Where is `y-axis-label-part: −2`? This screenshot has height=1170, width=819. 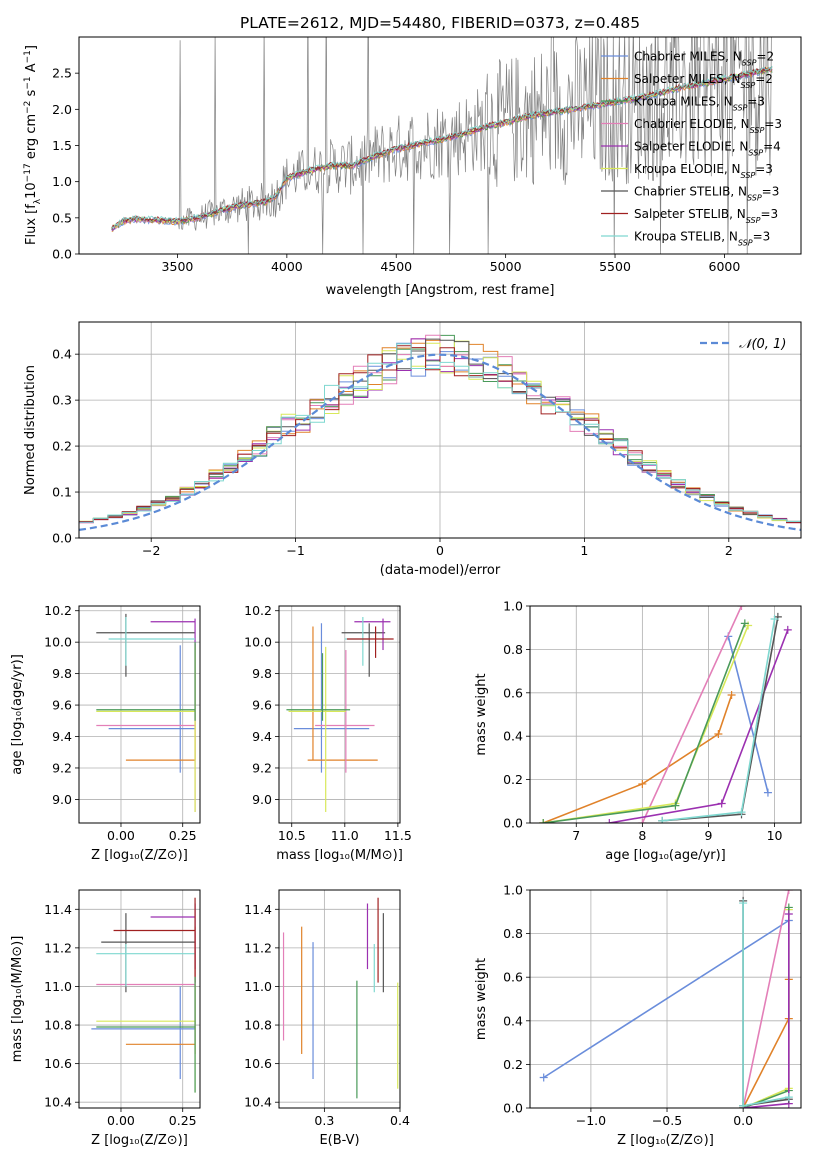 y-axis-label-part: −2 is located at coordinates (28, 107).